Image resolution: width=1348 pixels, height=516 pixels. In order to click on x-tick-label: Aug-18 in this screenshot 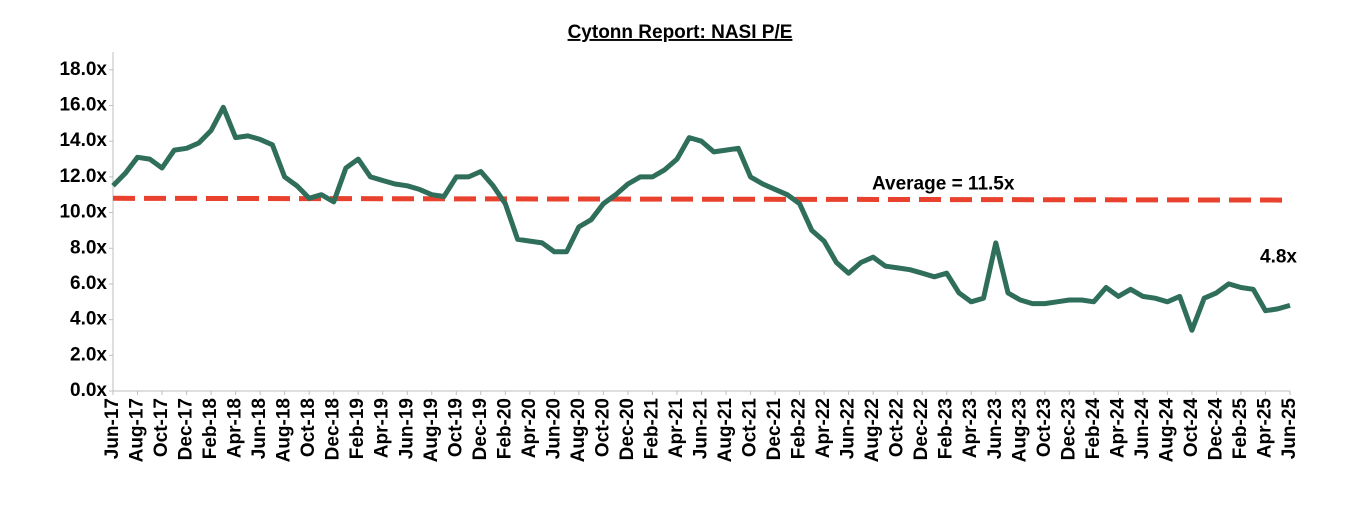, I will do `click(284, 430)`.